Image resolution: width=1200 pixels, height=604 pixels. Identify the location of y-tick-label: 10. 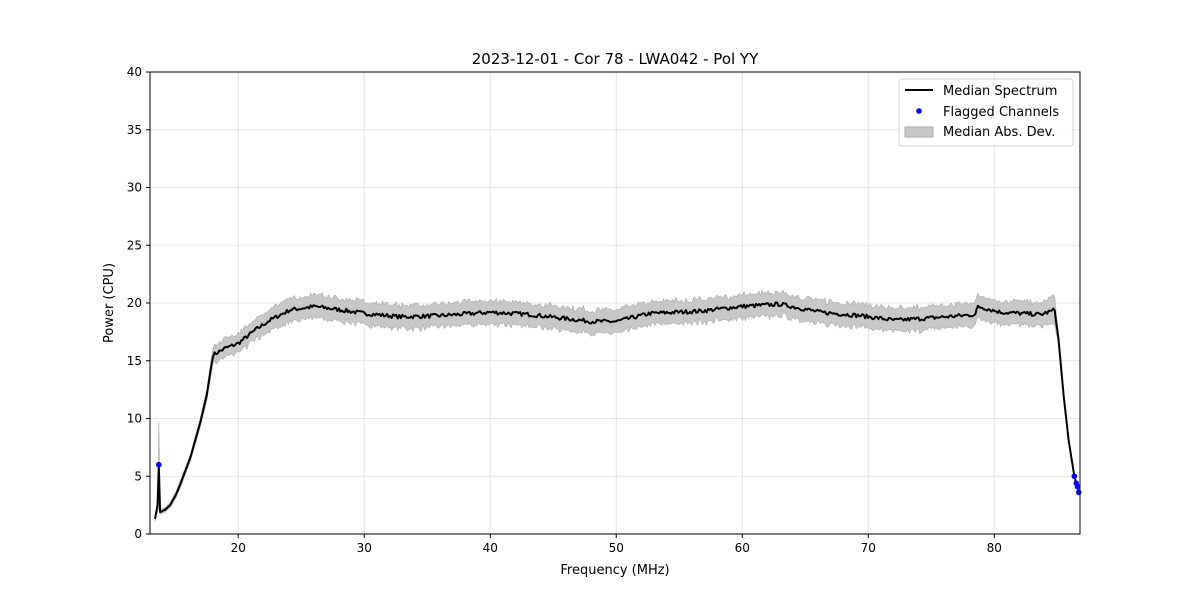
(134, 419).